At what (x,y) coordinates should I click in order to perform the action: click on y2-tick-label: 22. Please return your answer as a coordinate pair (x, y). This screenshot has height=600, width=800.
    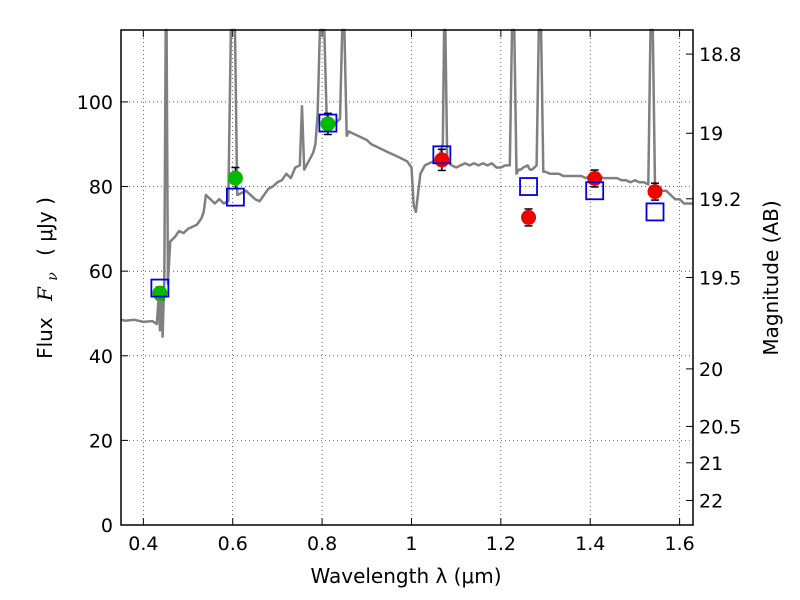
    Looking at the image, I should click on (711, 501).